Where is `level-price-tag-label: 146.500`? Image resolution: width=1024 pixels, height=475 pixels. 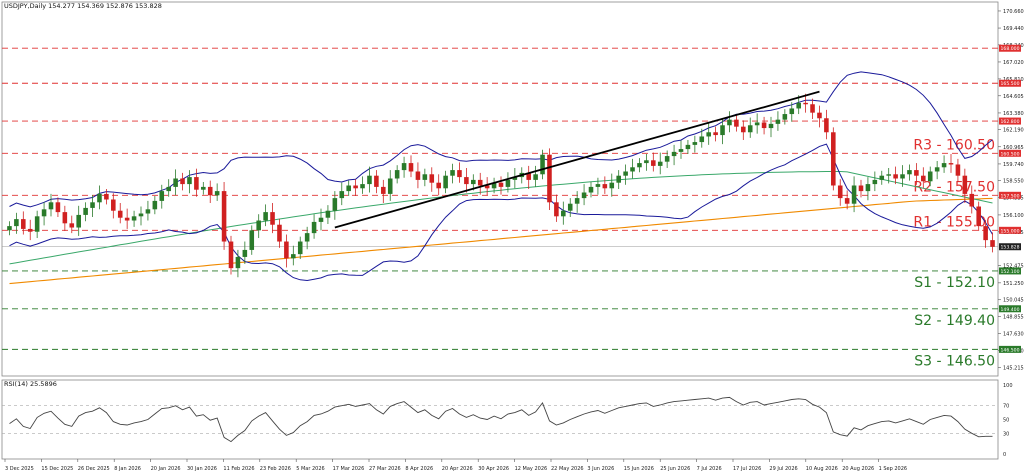 level-price-tag-label: 146.500 is located at coordinates (1010, 350).